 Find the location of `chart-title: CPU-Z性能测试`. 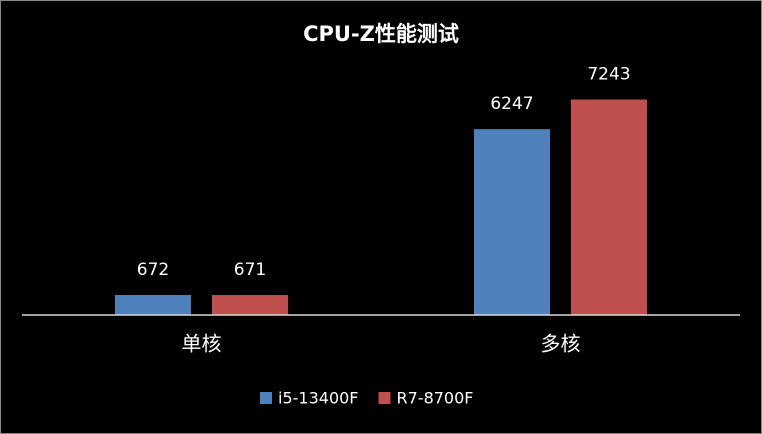

chart-title: CPU-Z性能测试 is located at coordinates (381, 34).